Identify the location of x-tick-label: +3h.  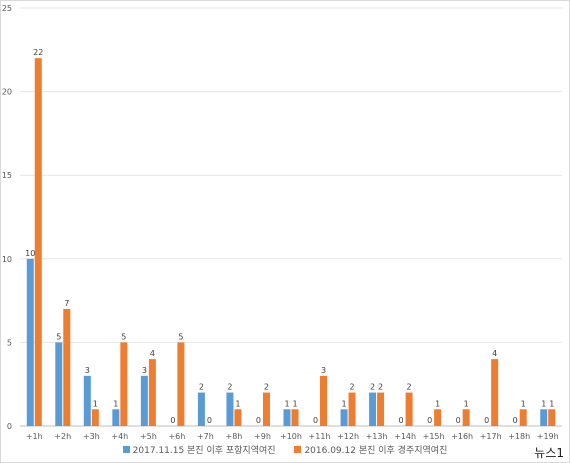
(91, 436).